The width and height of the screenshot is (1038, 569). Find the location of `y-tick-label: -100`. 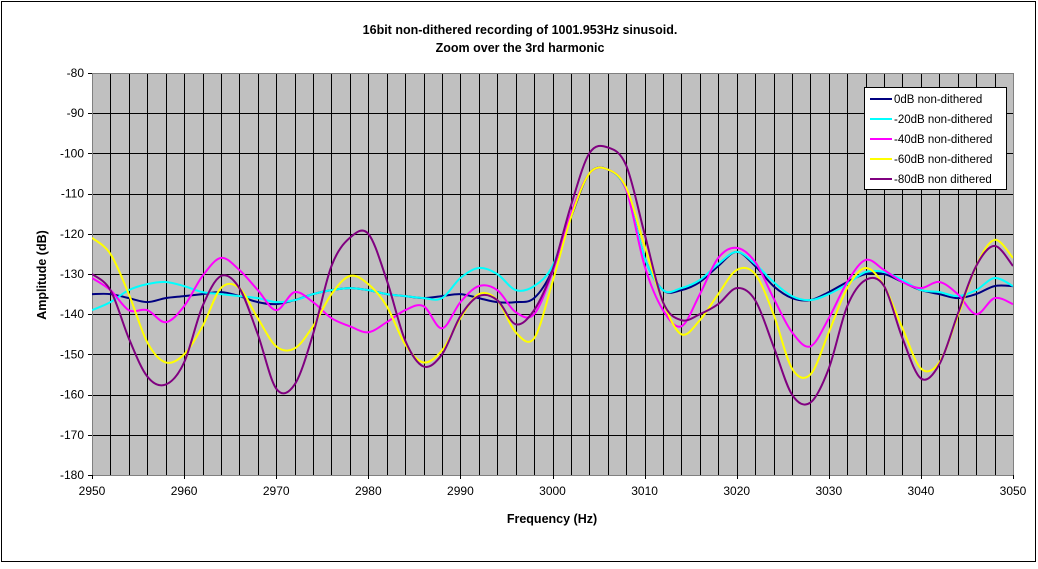

y-tick-label: -100 is located at coordinates (72, 153).